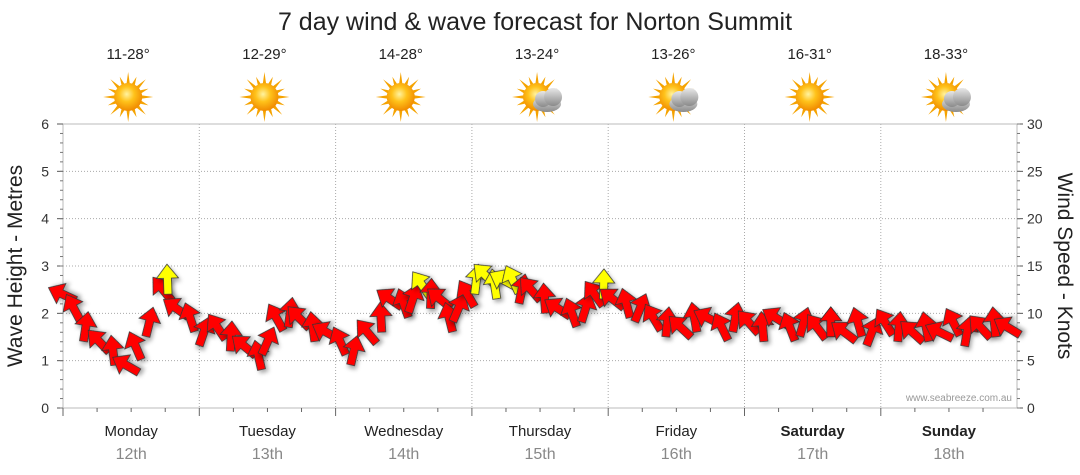  I want to click on y-right-tick-label: 30, so click(1035, 124).